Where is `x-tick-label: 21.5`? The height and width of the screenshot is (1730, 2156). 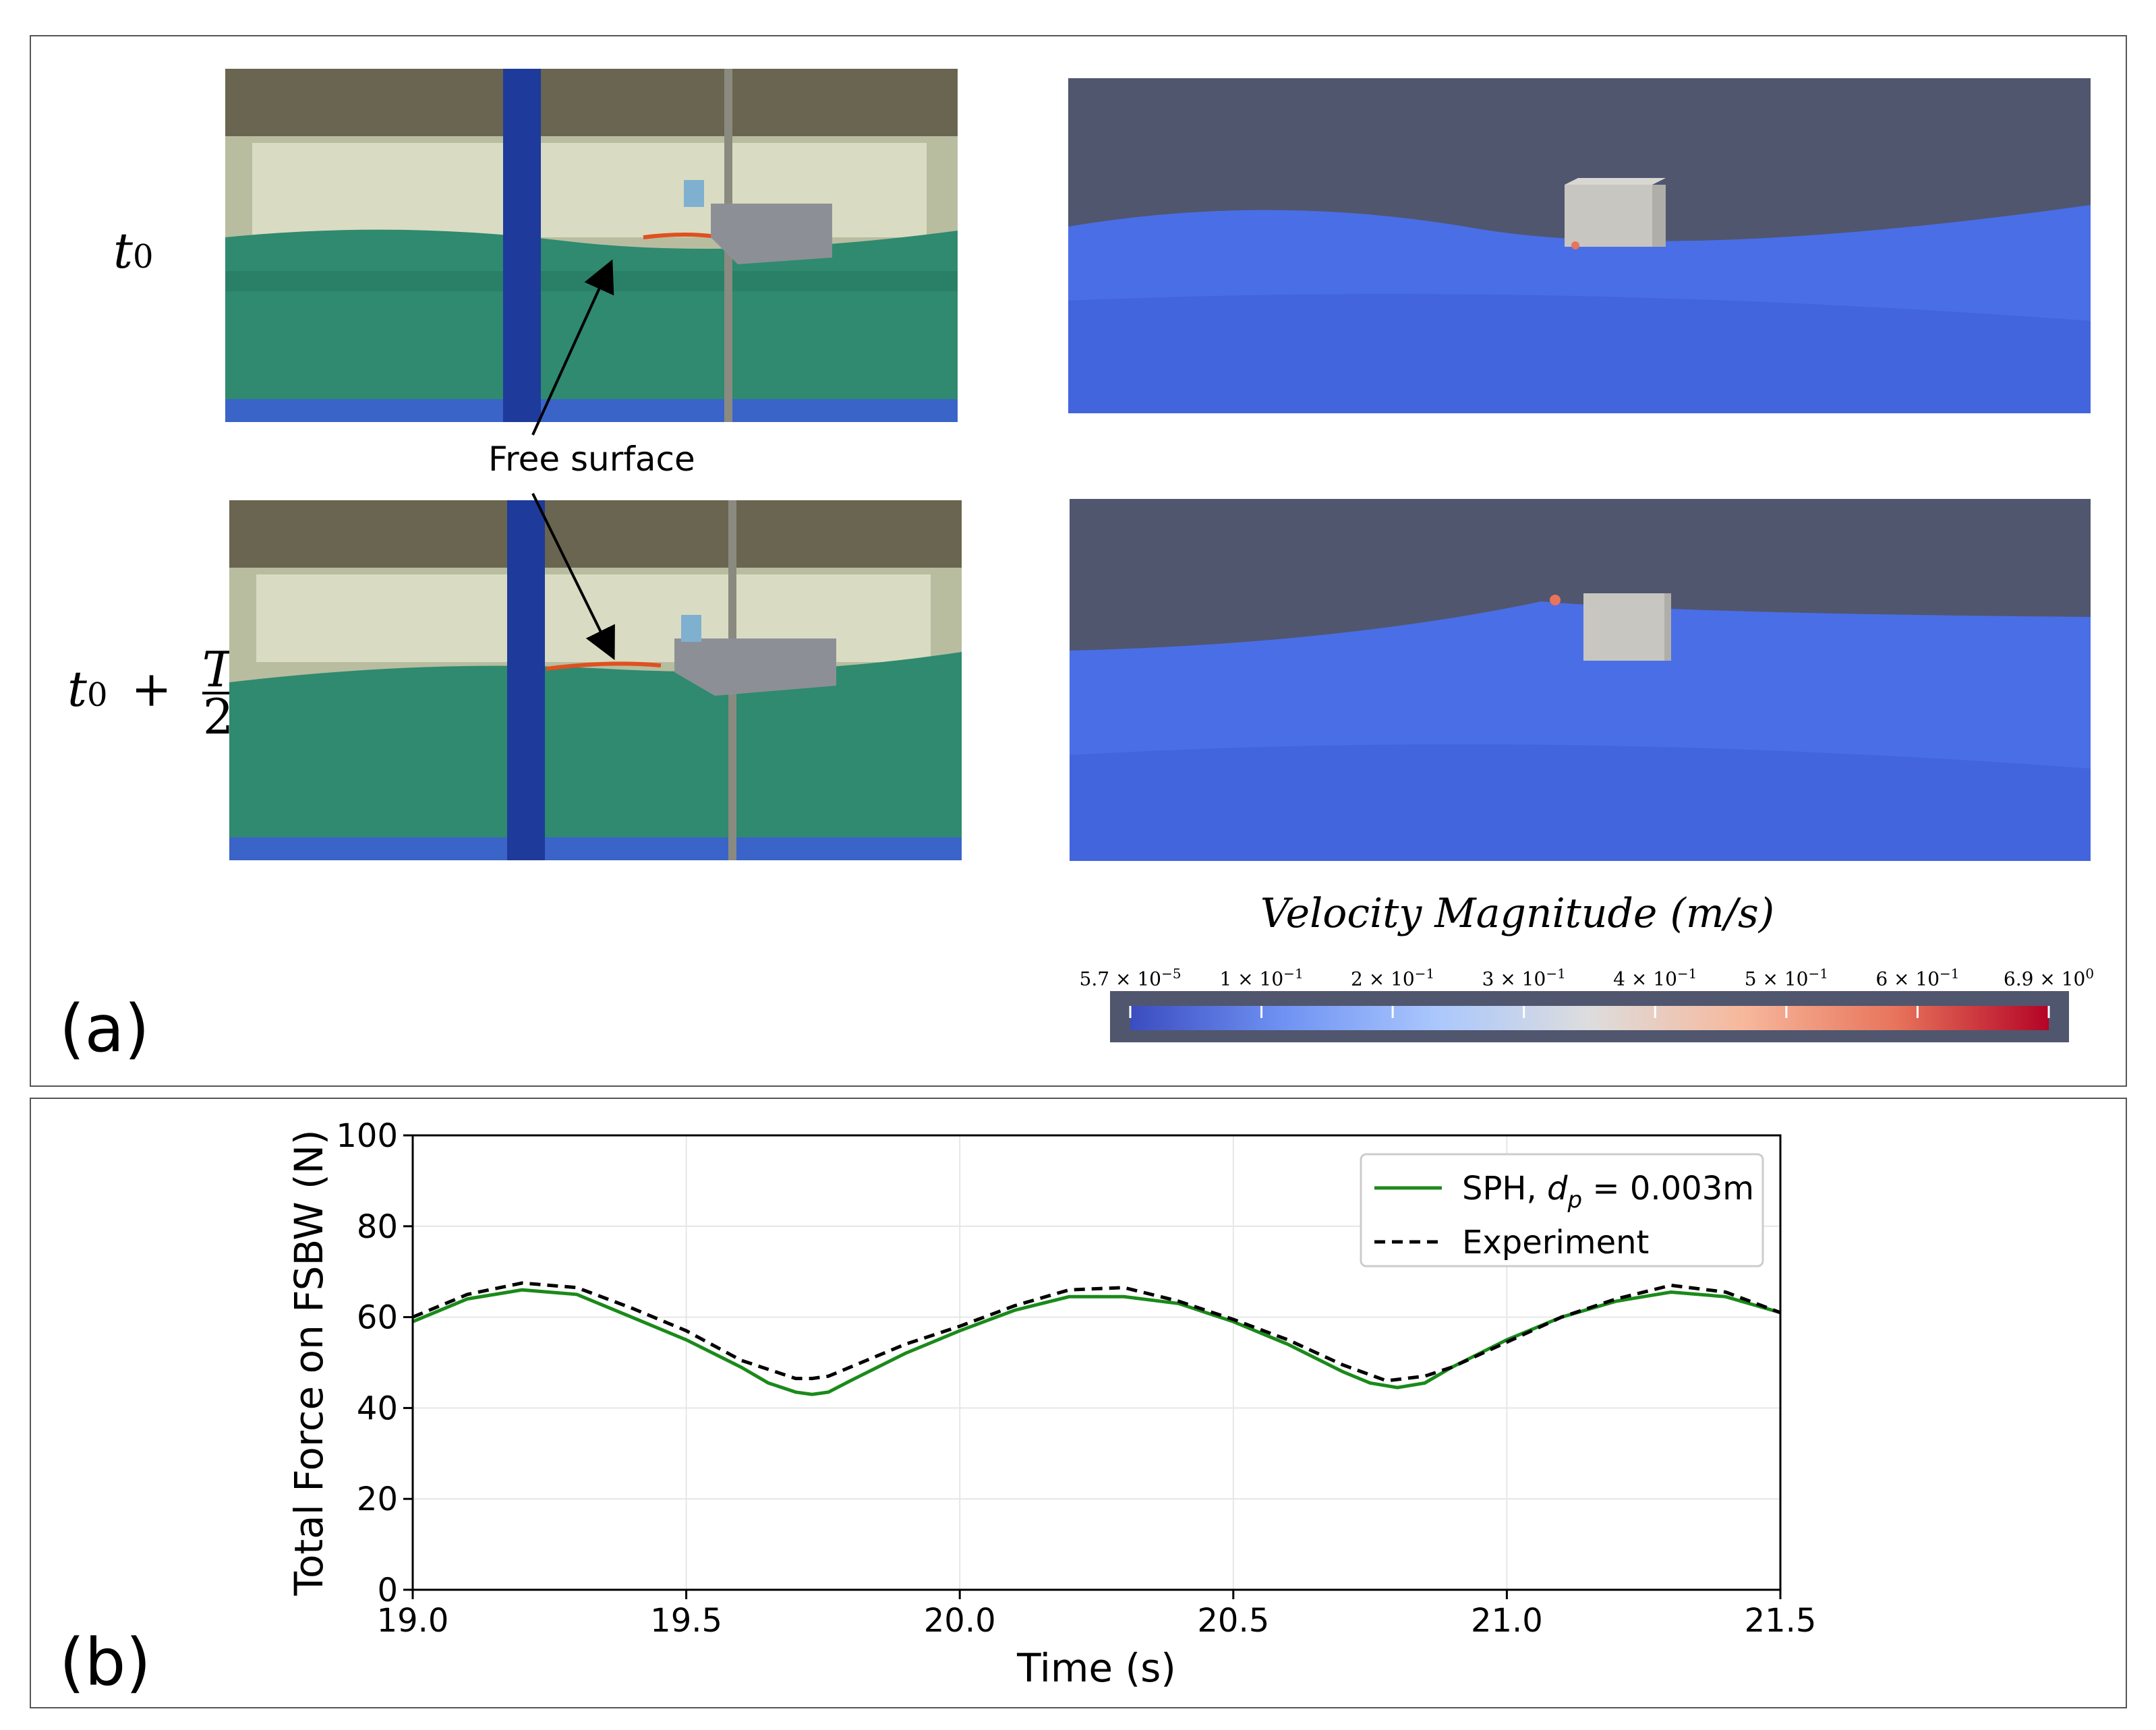 x-tick-label: 21.5 is located at coordinates (1781, 1621).